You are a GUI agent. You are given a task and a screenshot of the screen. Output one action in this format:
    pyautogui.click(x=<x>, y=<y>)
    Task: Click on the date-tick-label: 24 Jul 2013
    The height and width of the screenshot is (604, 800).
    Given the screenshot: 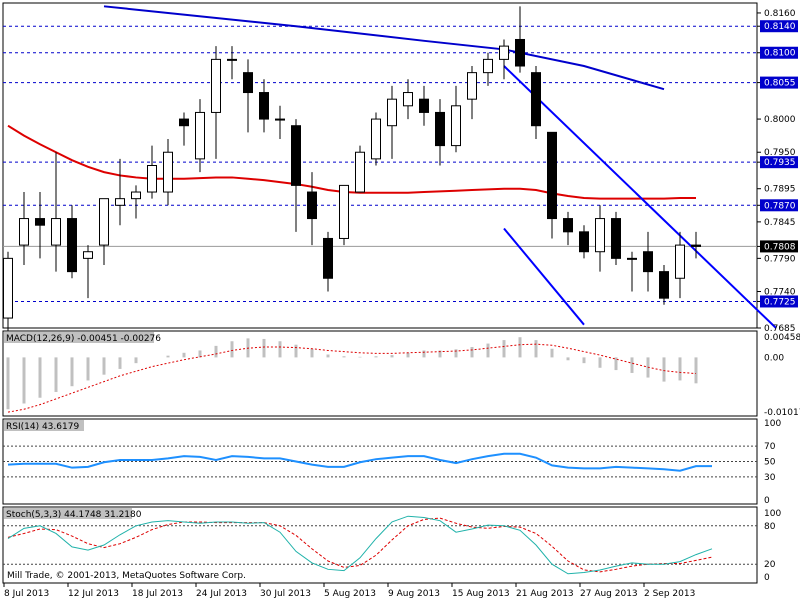 What is the action you would take?
    pyautogui.click(x=221, y=594)
    